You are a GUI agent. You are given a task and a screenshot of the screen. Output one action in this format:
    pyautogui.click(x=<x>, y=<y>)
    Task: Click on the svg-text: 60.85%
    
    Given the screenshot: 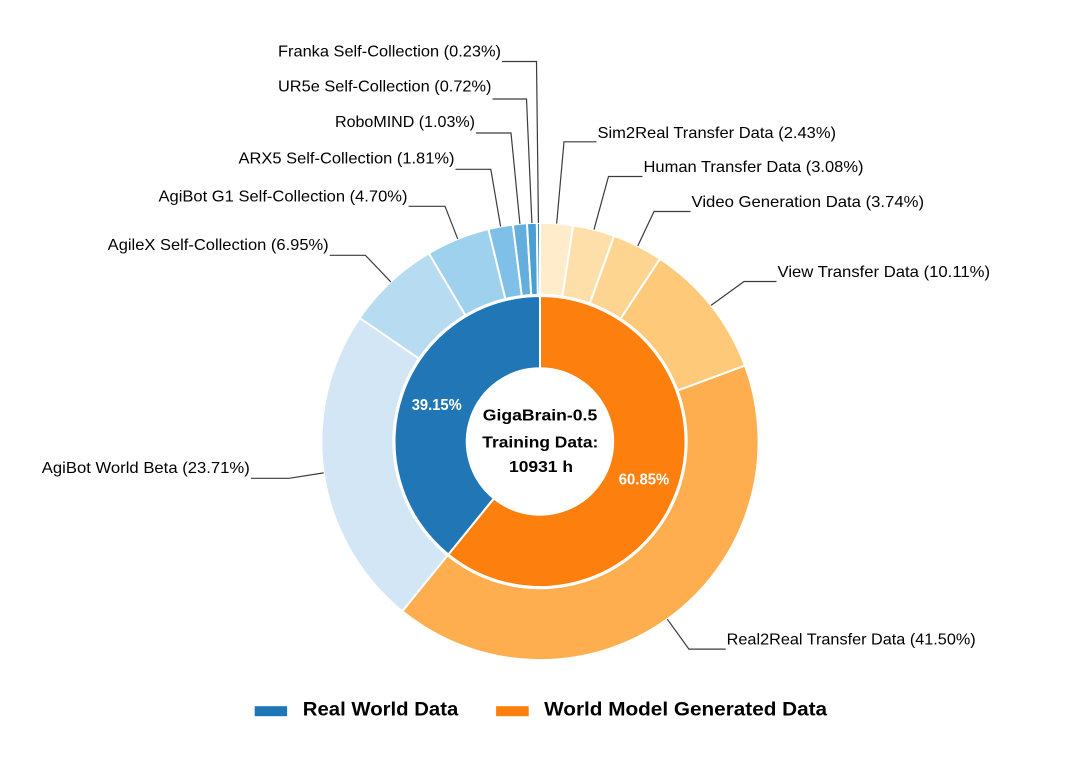 What is the action you would take?
    pyautogui.click(x=644, y=480)
    